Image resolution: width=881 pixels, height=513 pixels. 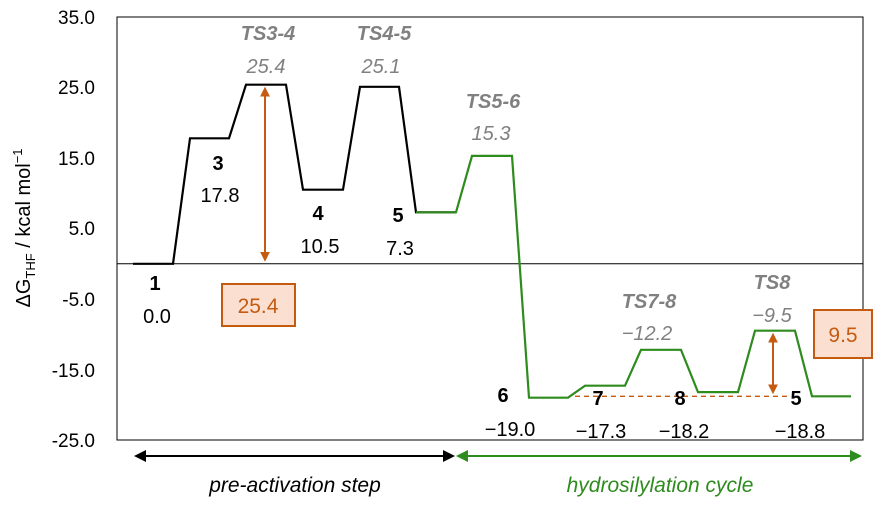 What do you see at coordinates (397, 216) in the screenshot?
I see `state-label-5a: 5` at bounding box center [397, 216].